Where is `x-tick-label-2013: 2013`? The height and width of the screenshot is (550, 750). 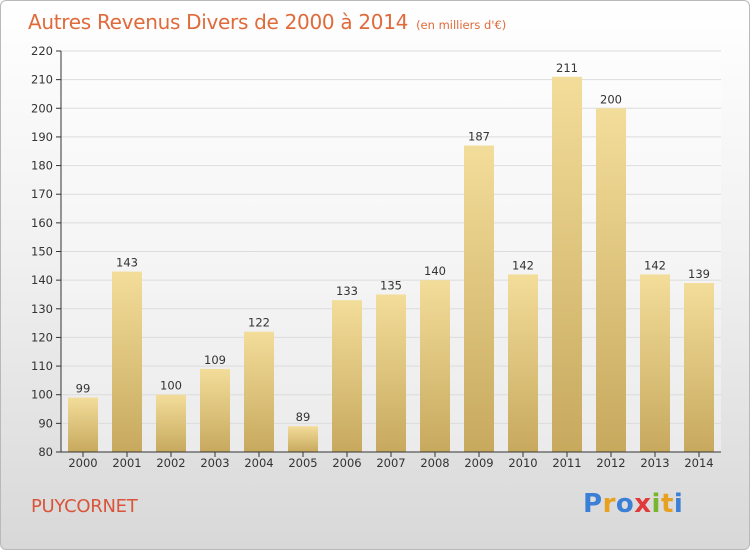 x-tick-label-2013: 2013 is located at coordinates (654, 463).